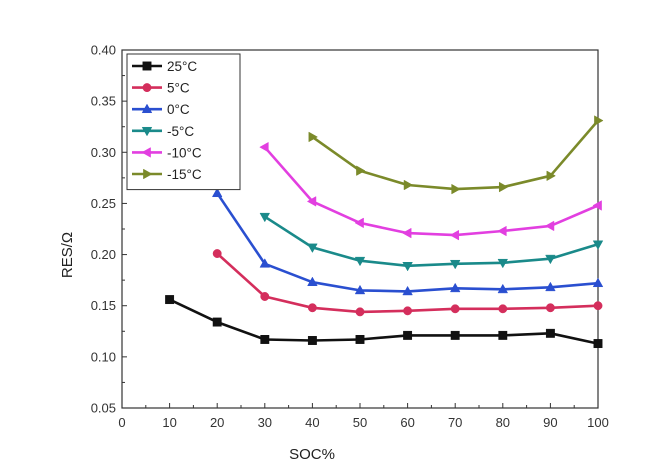 The width and height of the screenshot is (645, 471). I want to click on legend-label: -15°C, so click(184, 174).